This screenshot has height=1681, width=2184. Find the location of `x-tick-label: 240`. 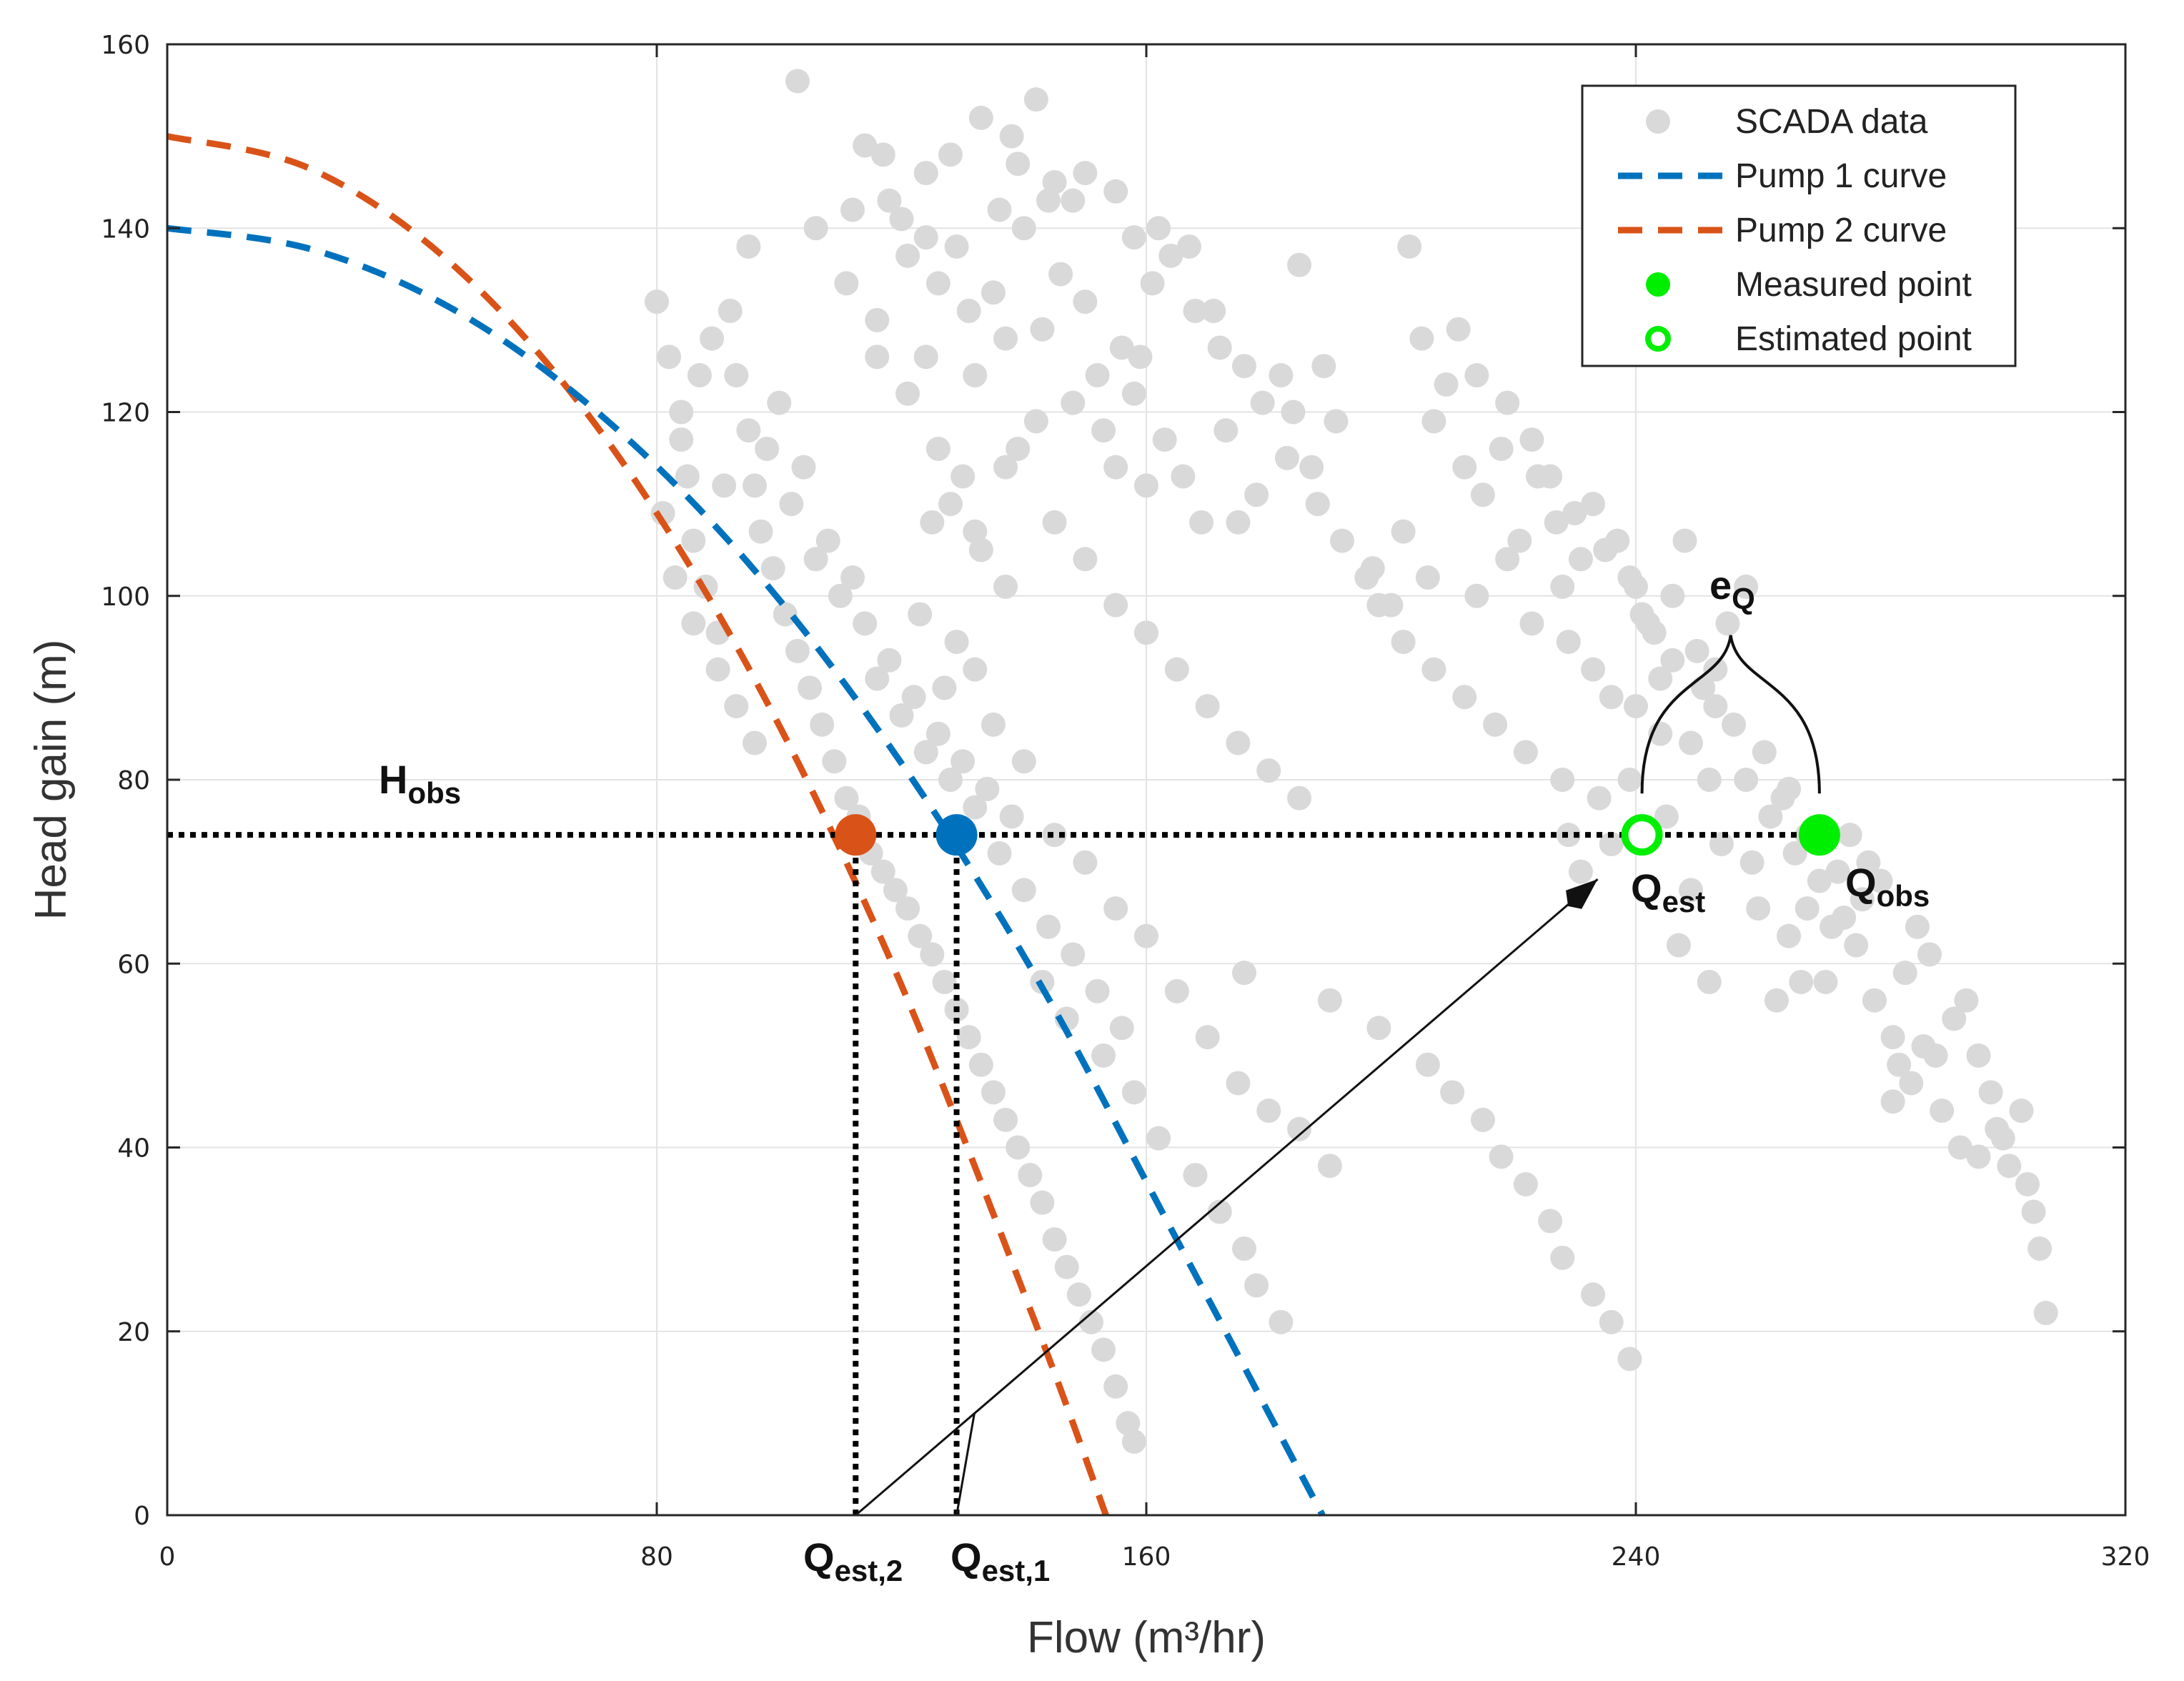

x-tick-label: 240 is located at coordinates (1636, 1557).